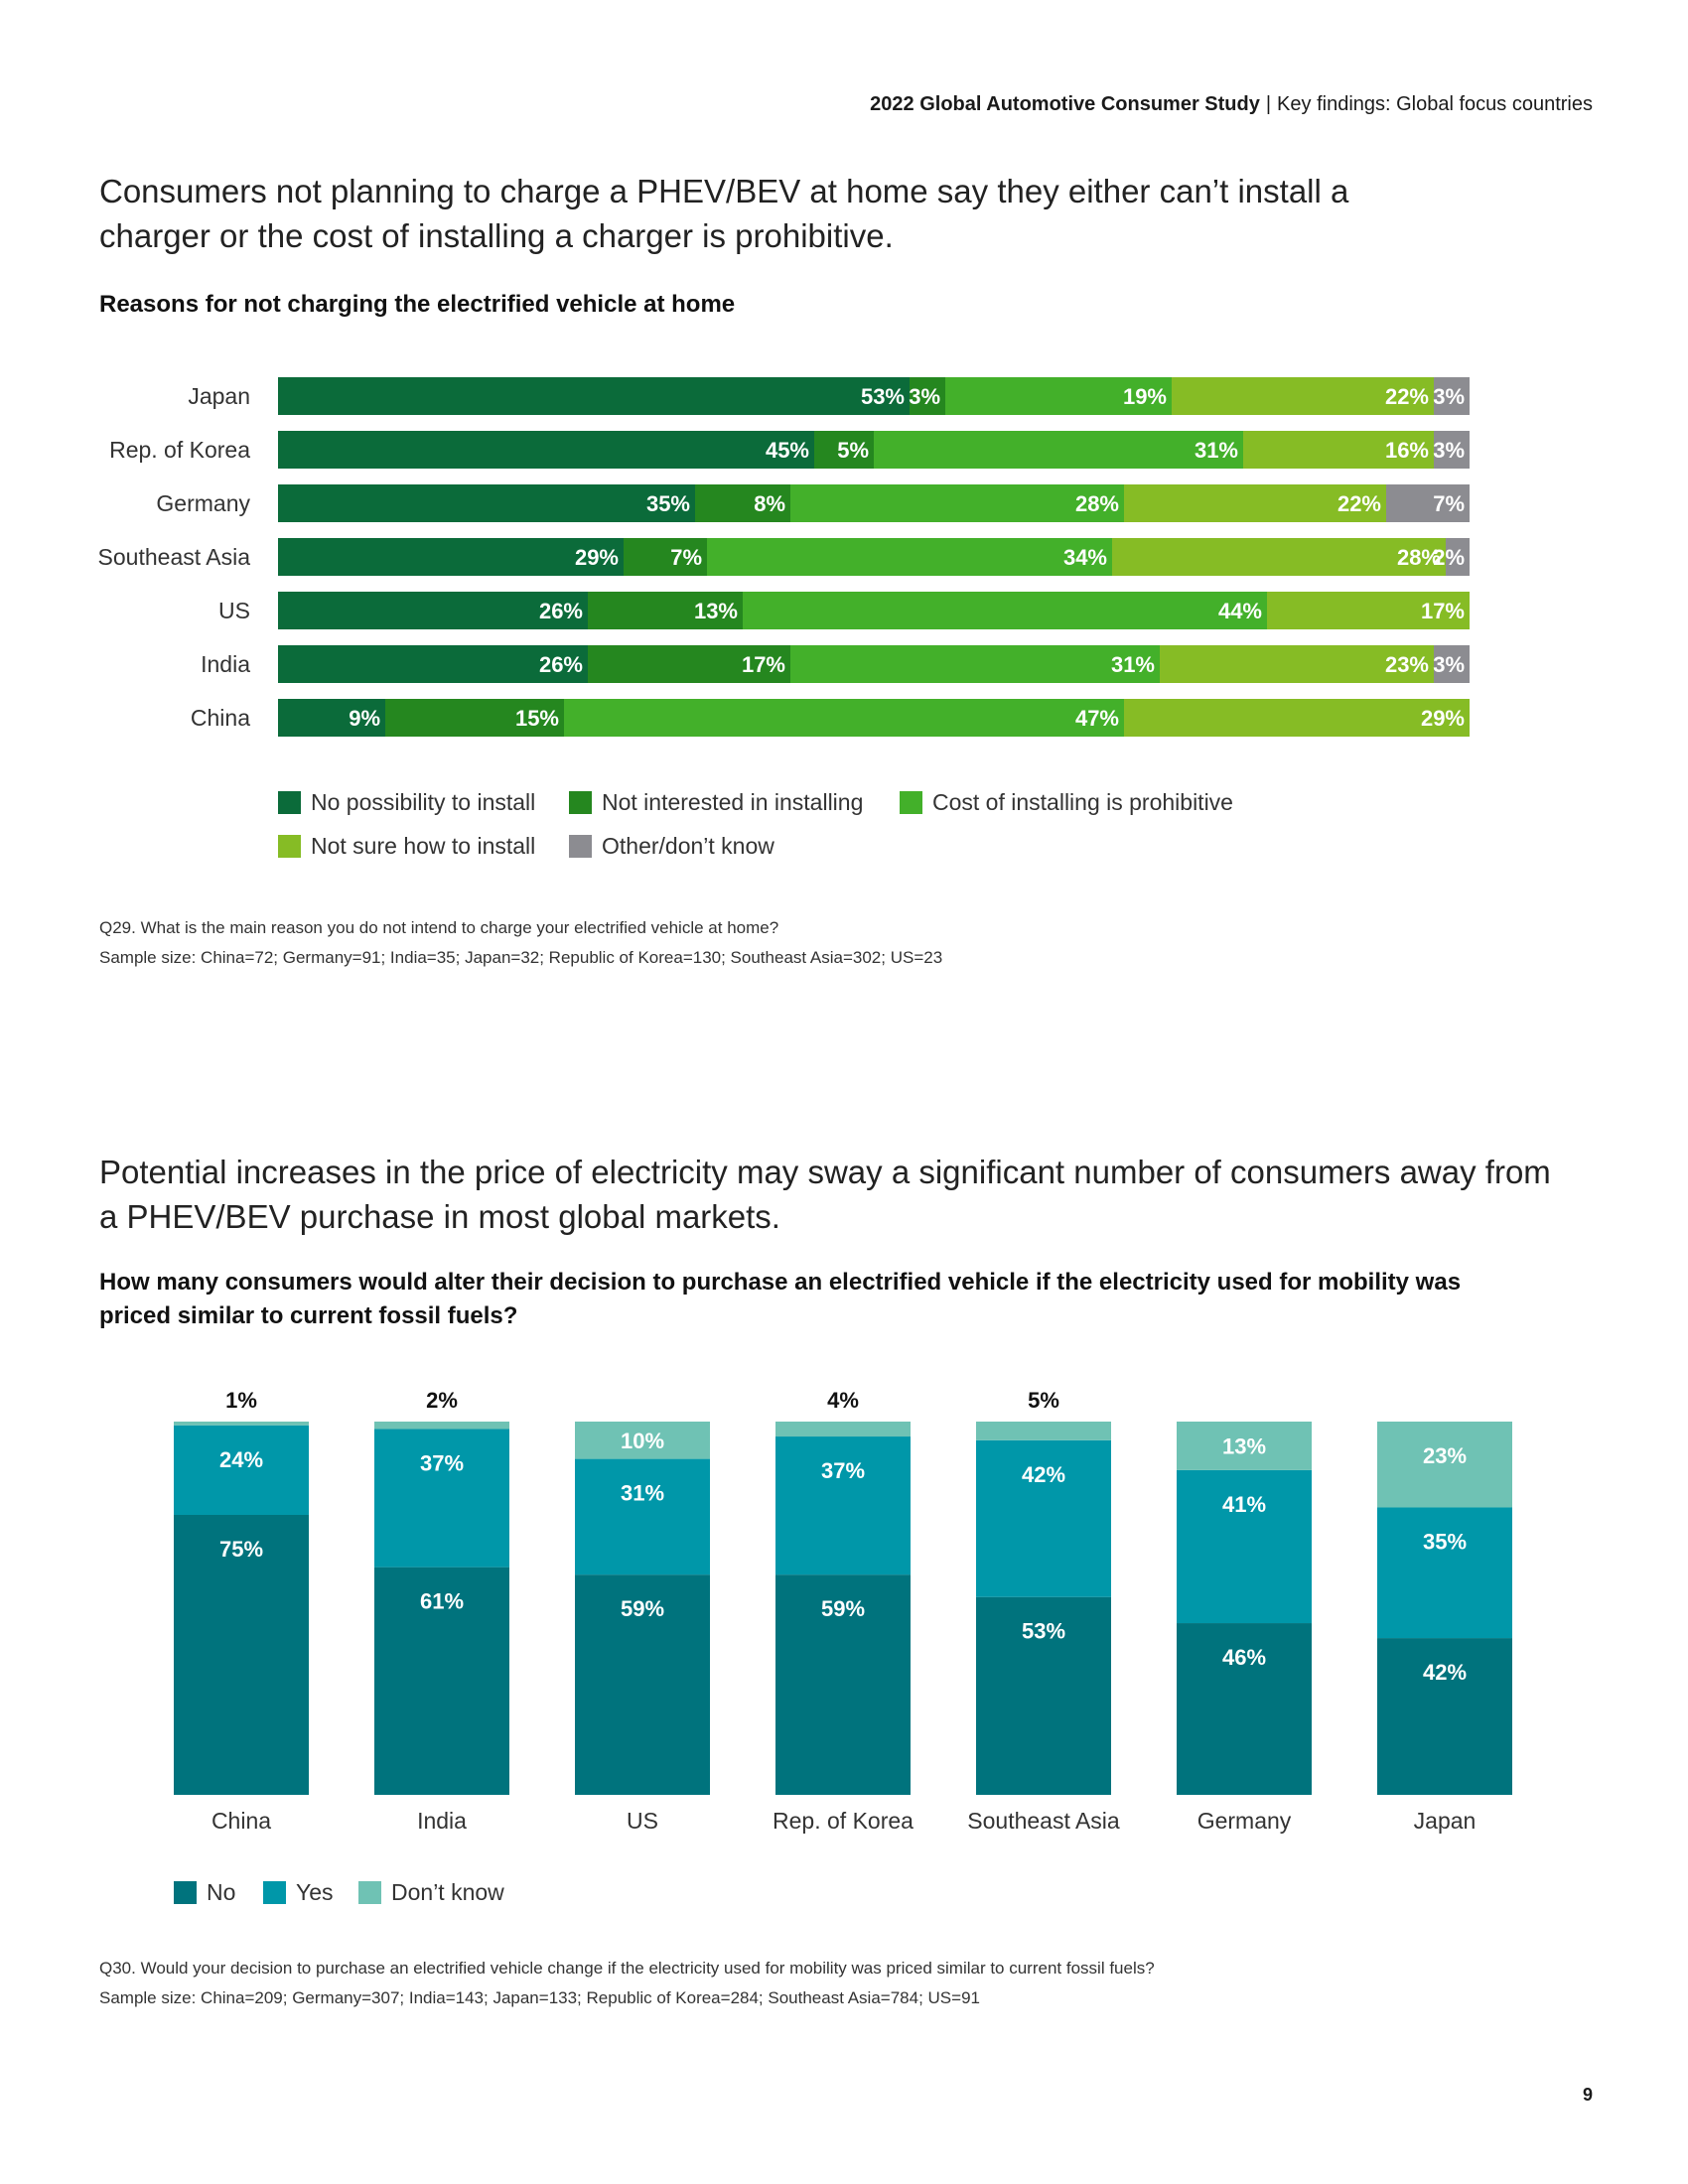 Image resolution: width=1688 pixels, height=2184 pixels. What do you see at coordinates (1145, 396) in the screenshot?
I see `data-label-japan-cost-of-installing-is-prohibitive: 19%` at bounding box center [1145, 396].